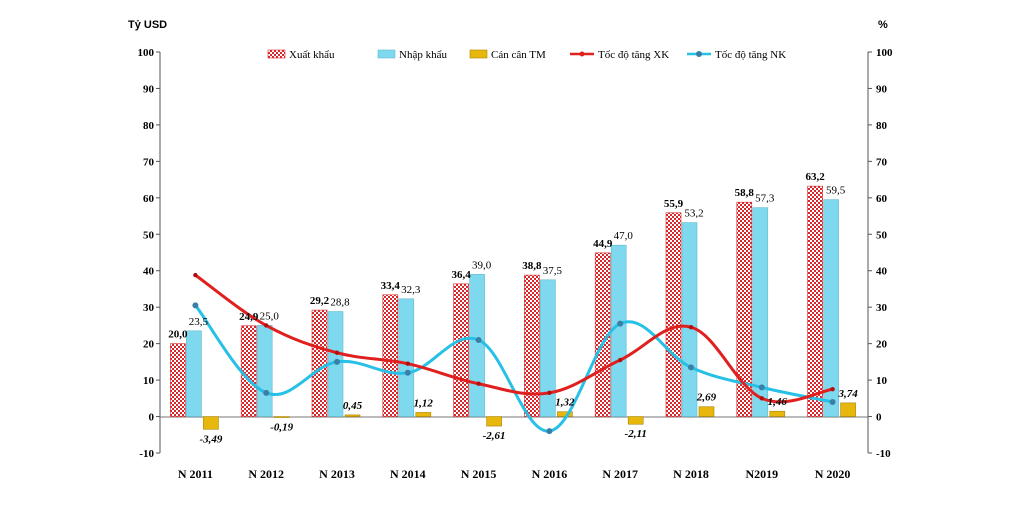 The width and height of the screenshot is (1031, 507). What do you see at coordinates (281, 428) in the screenshot?
I see `label-can-can: -0,19` at bounding box center [281, 428].